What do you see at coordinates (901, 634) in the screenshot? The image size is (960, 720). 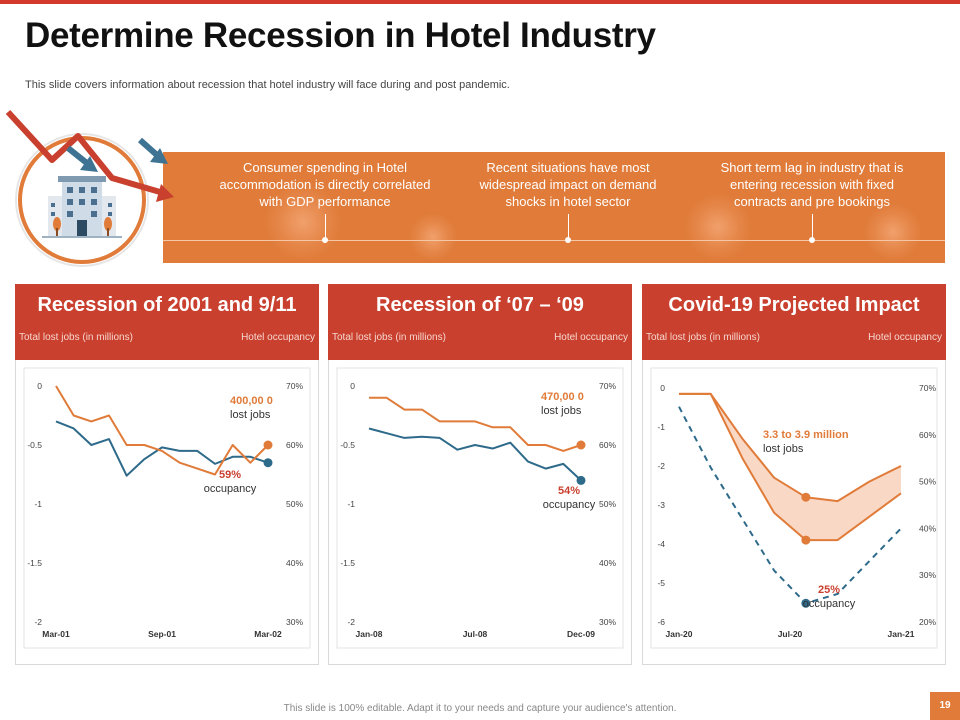 I see `x-tick-label: Jan-21` at bounding box center [901, 634].